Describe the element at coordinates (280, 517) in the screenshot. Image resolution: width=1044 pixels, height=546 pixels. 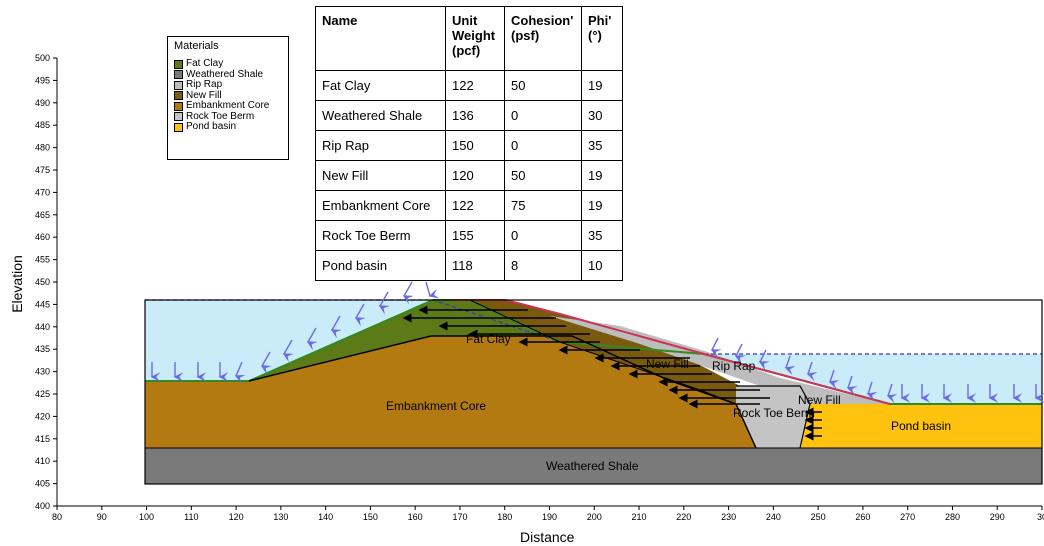
I see `x-tick-label: 130` at that location.